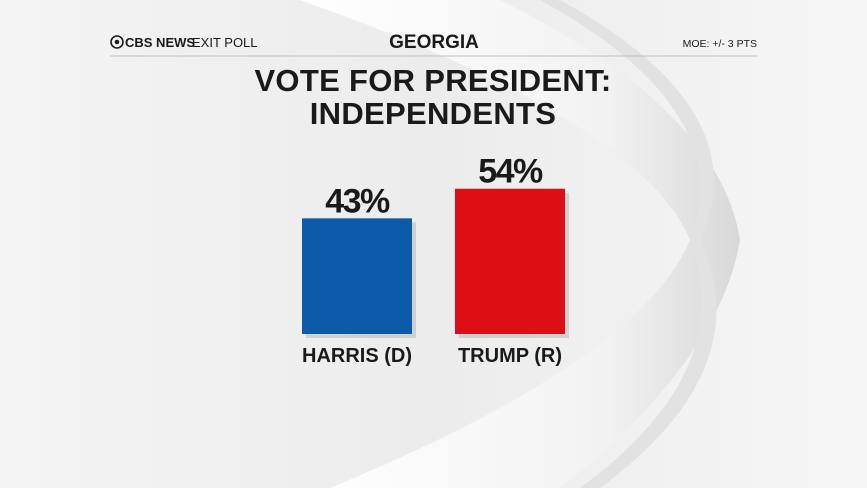  What do you see at coordinates (510, 356) in the screenshot?
I see `x-tick-label: TRUMP (R)` at bounding box center [510, 356].